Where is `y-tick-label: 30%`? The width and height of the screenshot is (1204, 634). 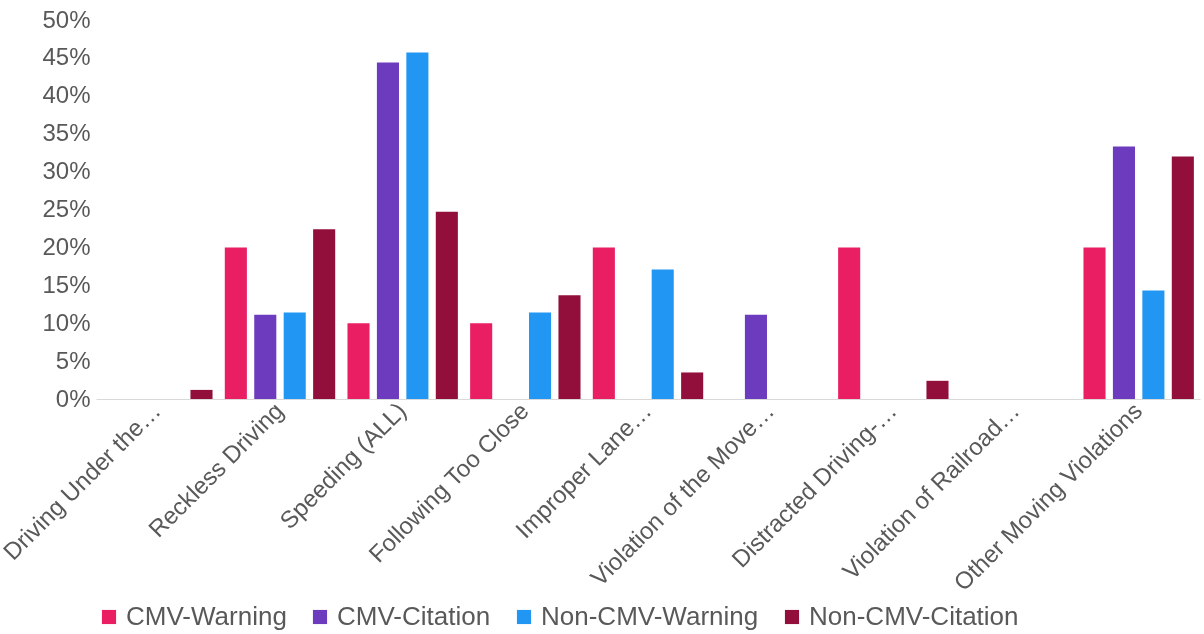
y-tick-label: 30% is located at coordinates (66, 171).